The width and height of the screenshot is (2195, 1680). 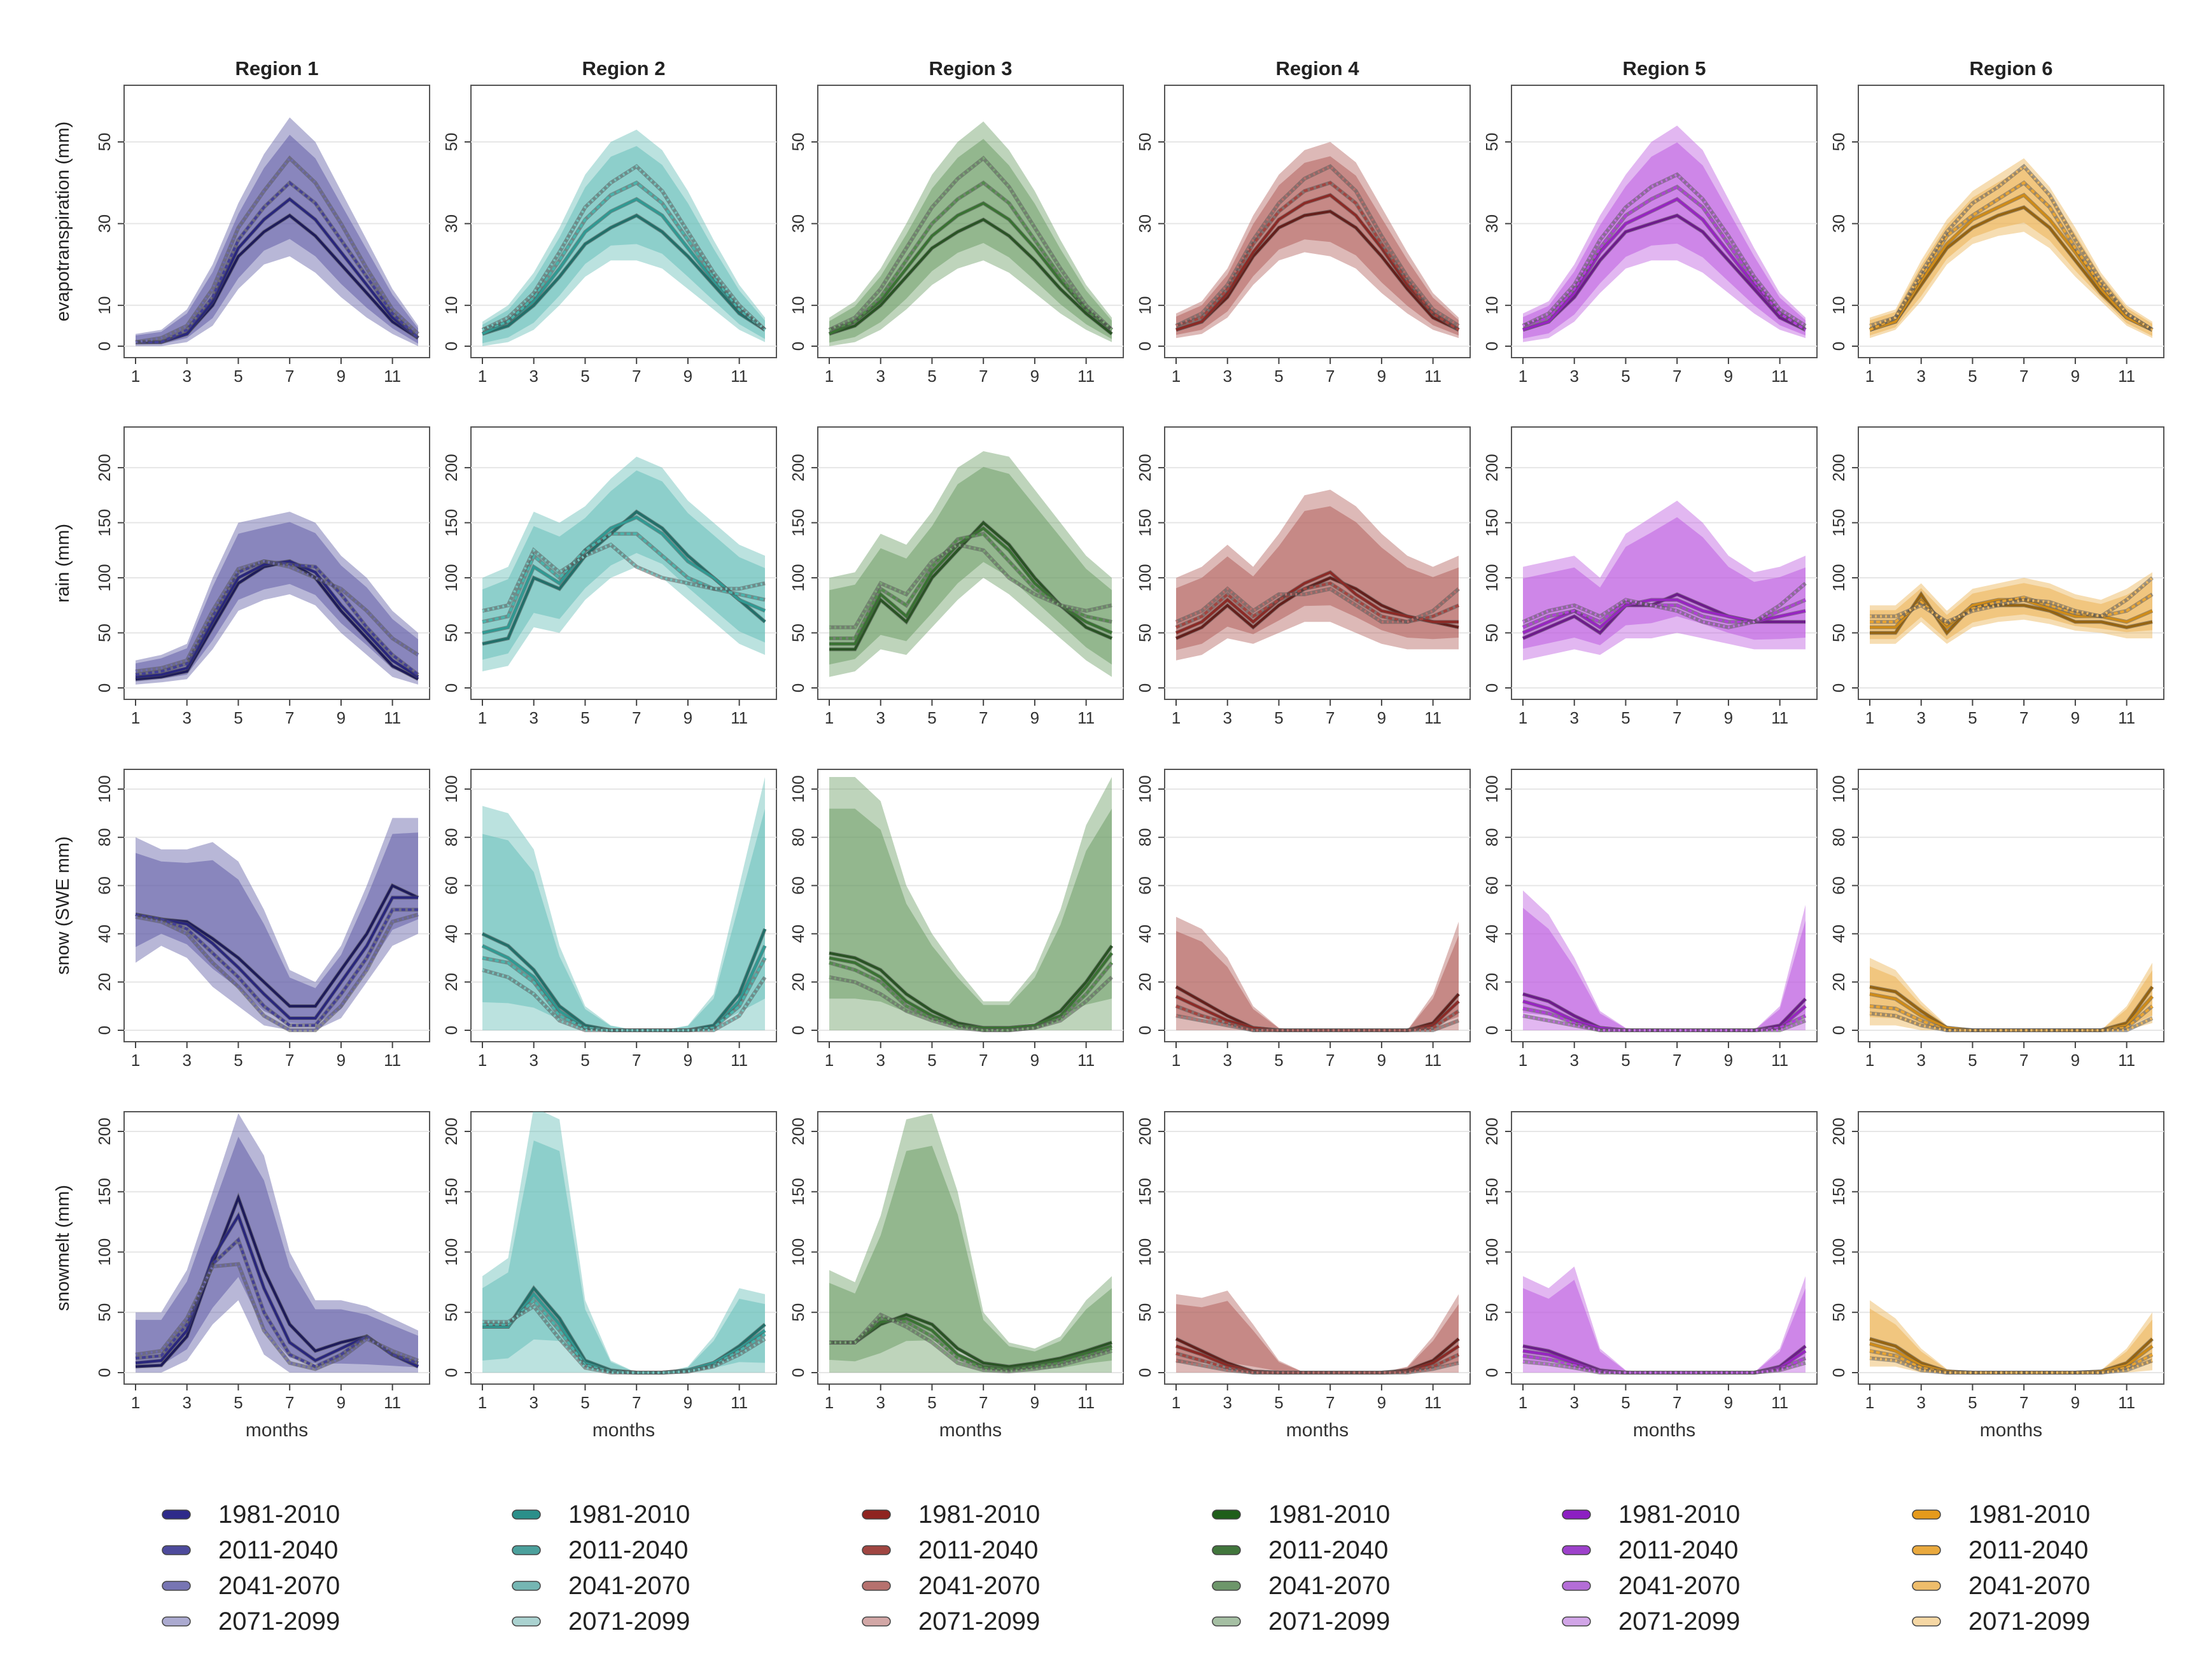 I want to click on series-line-2071-2099, so click(x=1317, y=1023).